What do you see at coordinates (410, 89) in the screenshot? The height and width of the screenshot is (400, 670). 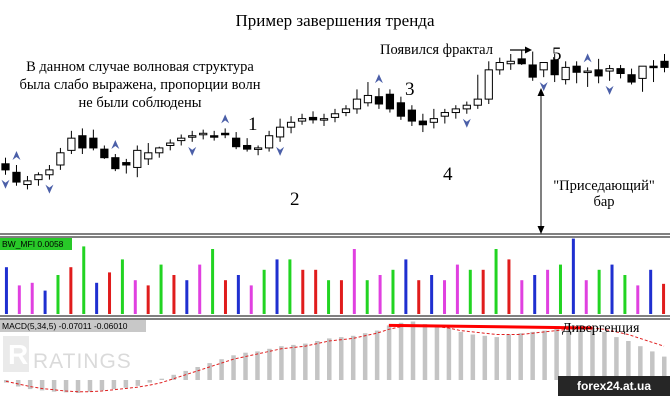 I see `wave-label-3: 3` at bounding box center [410, 89].